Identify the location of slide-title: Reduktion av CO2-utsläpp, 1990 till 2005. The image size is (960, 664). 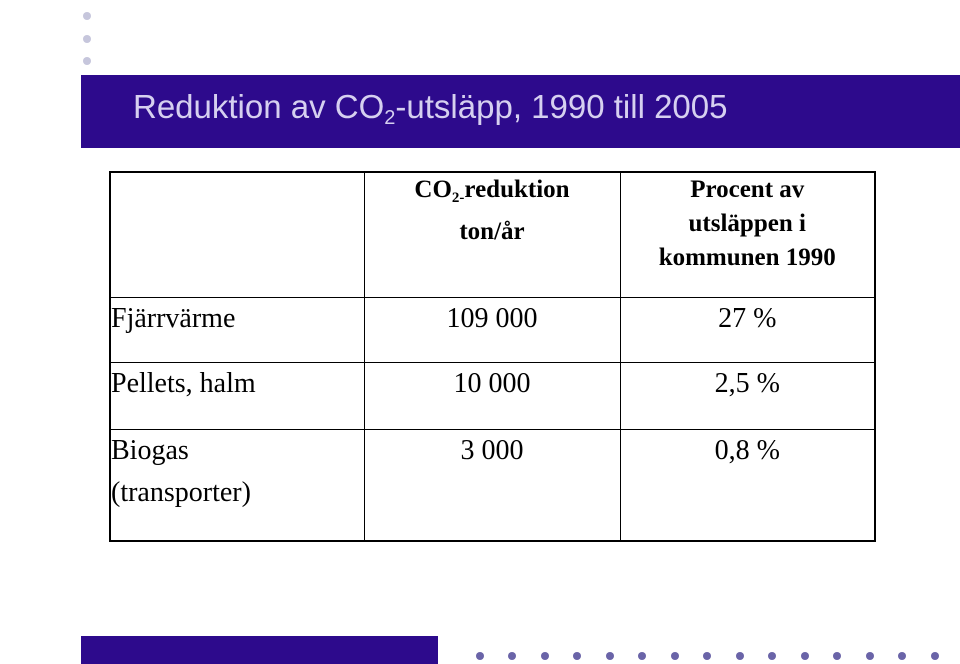
(430, 108).